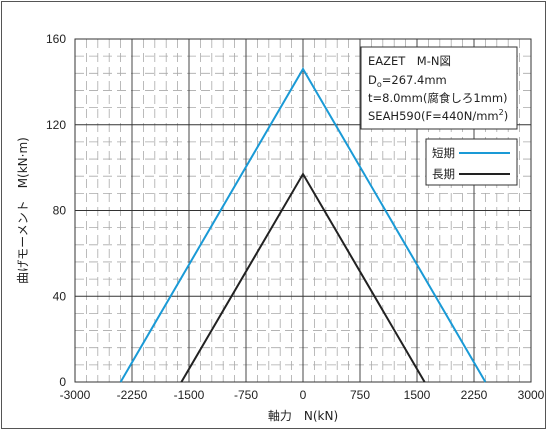  What do you see at coordinates (531, 395) in the screenshot?
I see `x-tick-label: 3000` at bounding box center [531, 395].